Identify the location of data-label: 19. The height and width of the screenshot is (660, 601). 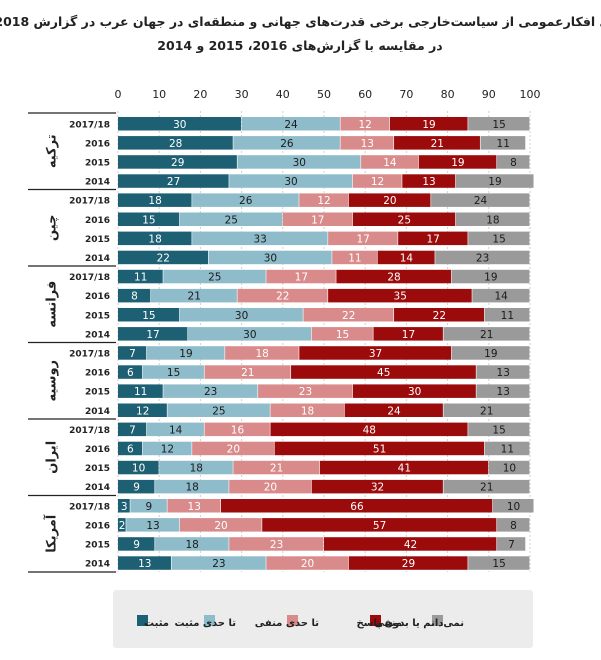
(490, 354).